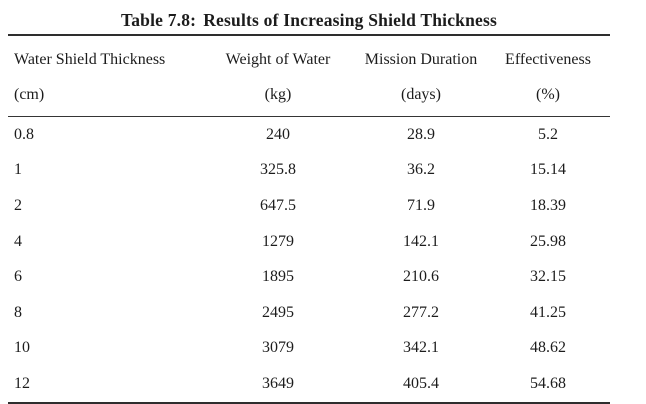 The width and height of the screenshot is (646, 404). I want to click on column-unit-cm: (cm), so click(104, 98).